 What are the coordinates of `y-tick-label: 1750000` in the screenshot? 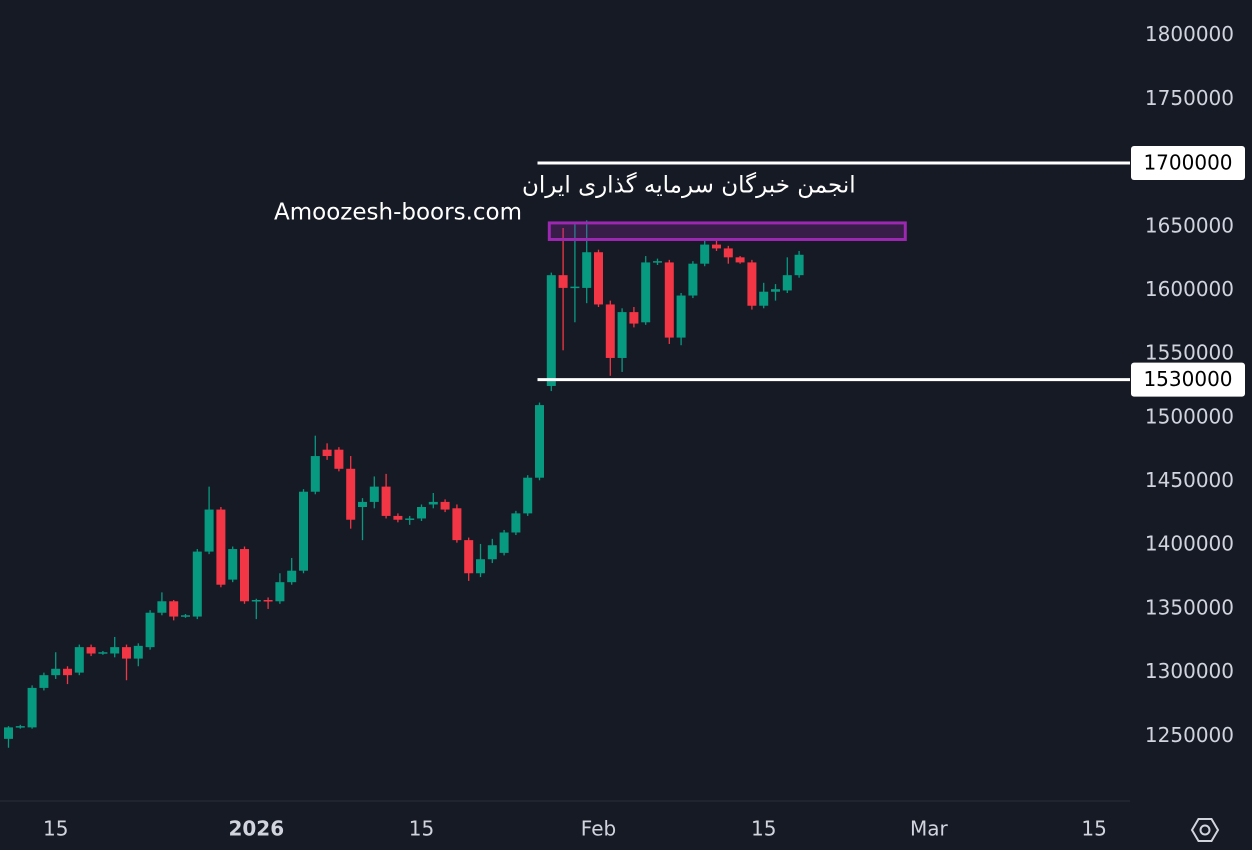 It's located at (1189, 98).